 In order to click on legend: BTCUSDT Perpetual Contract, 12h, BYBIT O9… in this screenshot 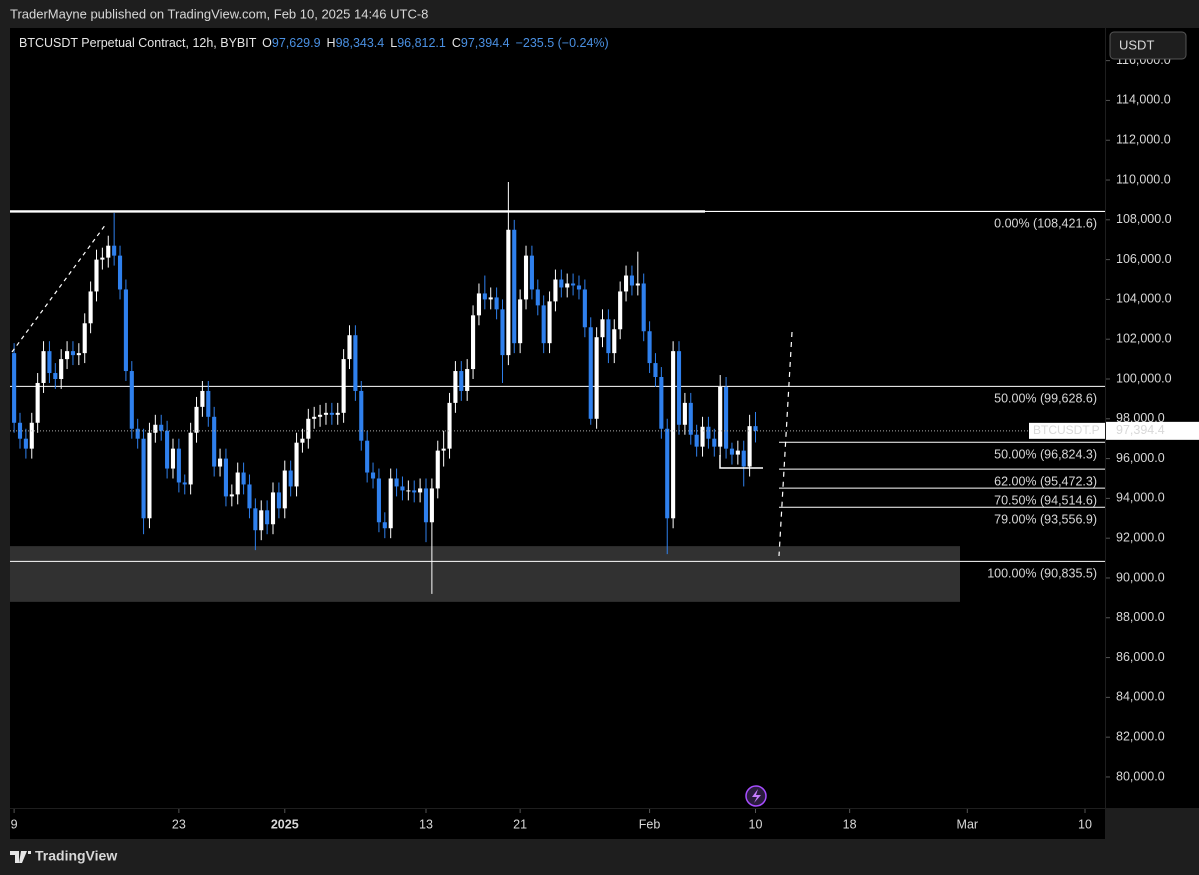, I will do `click(314, 43)`.